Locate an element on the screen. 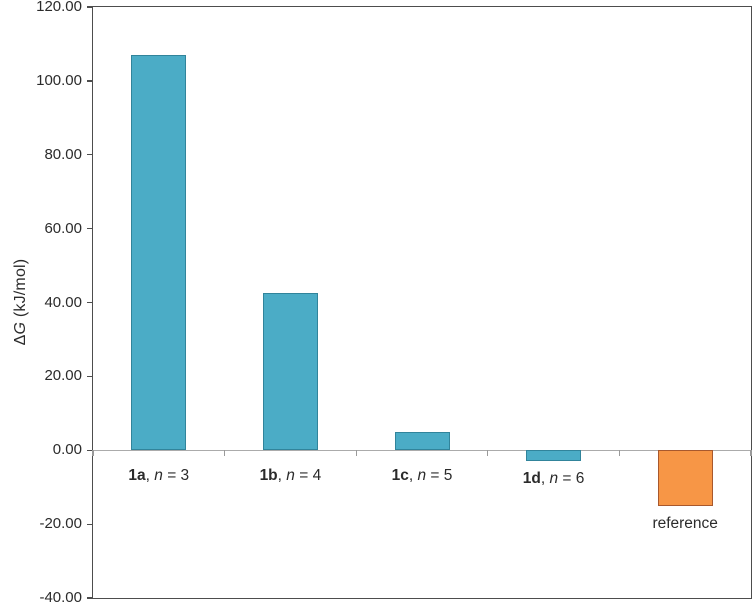 The image size is (756, 610). category-label-1d: 1d, n = 6 is located at coordinates (554, 478).